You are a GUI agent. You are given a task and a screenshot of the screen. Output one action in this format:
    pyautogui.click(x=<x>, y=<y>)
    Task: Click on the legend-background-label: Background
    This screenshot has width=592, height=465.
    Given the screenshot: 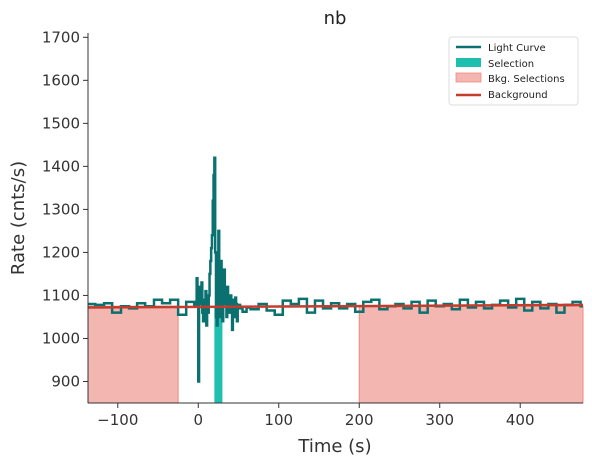 What is the action you would take?
    pyautogui.click(x=518, y=95)
    